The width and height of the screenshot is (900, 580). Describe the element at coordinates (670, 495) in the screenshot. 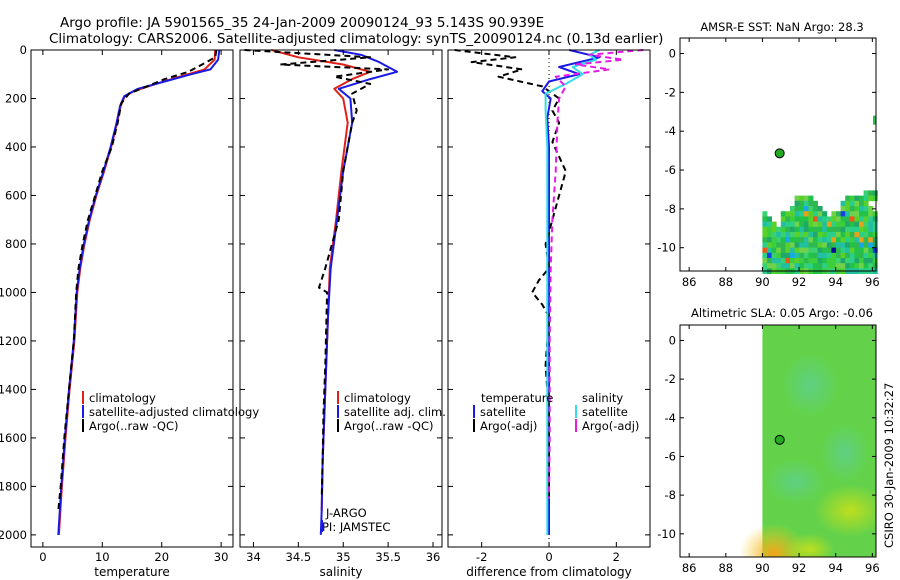

I see `y-tick-label: -8` at that location.